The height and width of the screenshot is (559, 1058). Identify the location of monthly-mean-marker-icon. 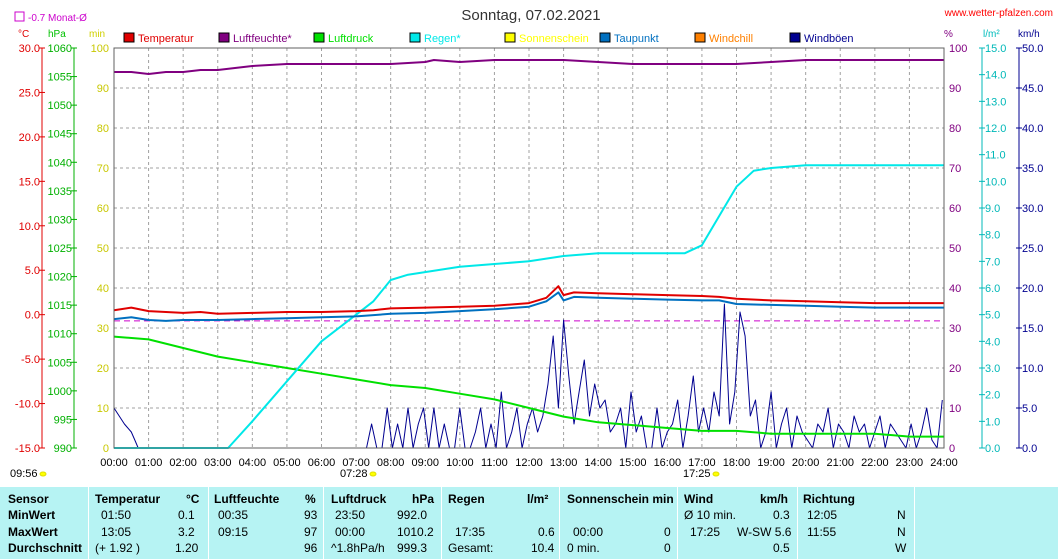
(19, 16).